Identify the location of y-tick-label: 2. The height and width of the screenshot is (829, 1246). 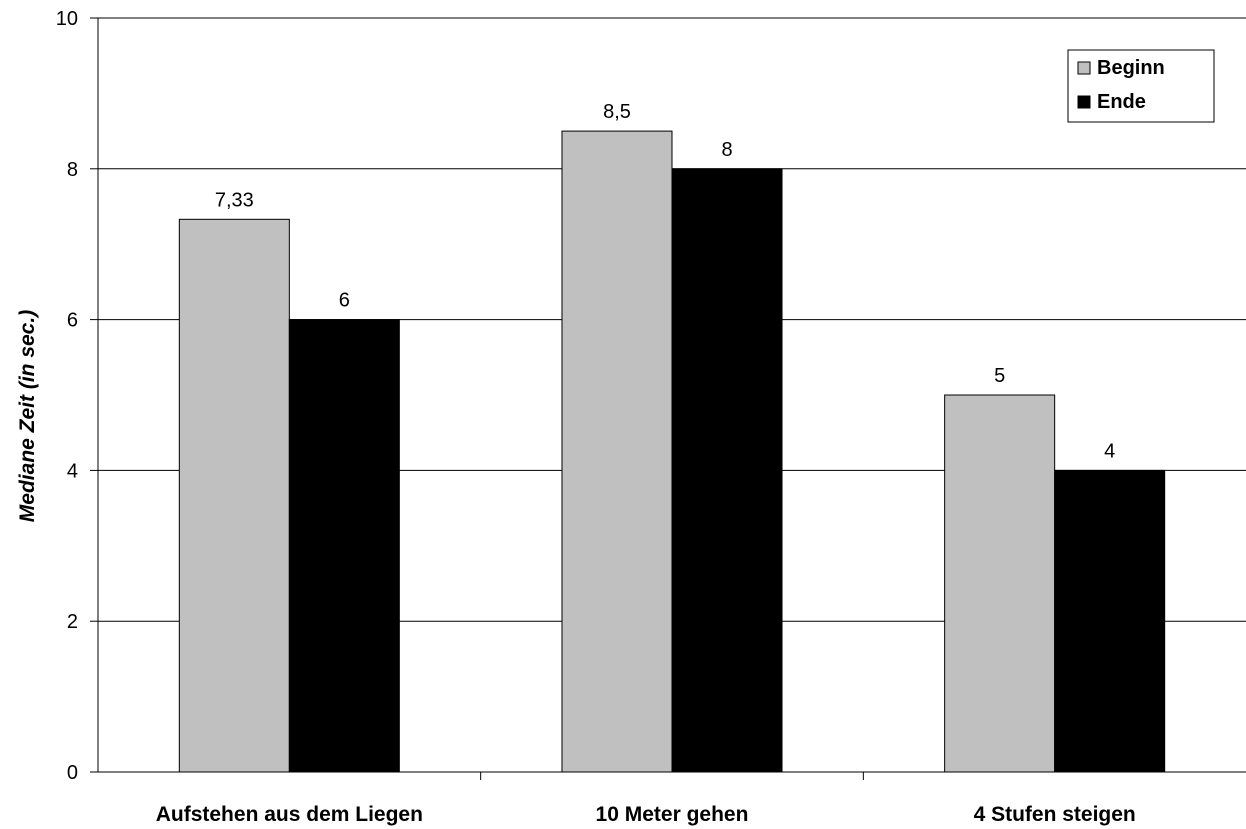
(72, 622).